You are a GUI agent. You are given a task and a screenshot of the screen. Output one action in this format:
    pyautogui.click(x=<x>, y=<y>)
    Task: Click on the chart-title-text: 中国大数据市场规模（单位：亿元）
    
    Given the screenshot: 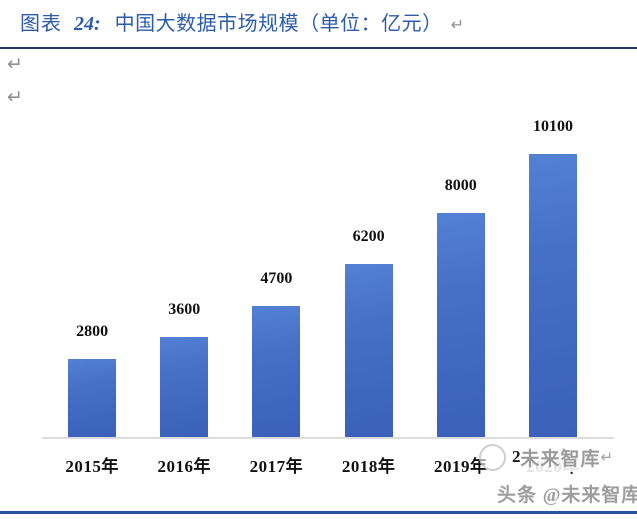 What is the action you would take?
    pyautogui.click(x=278, y=24)
    